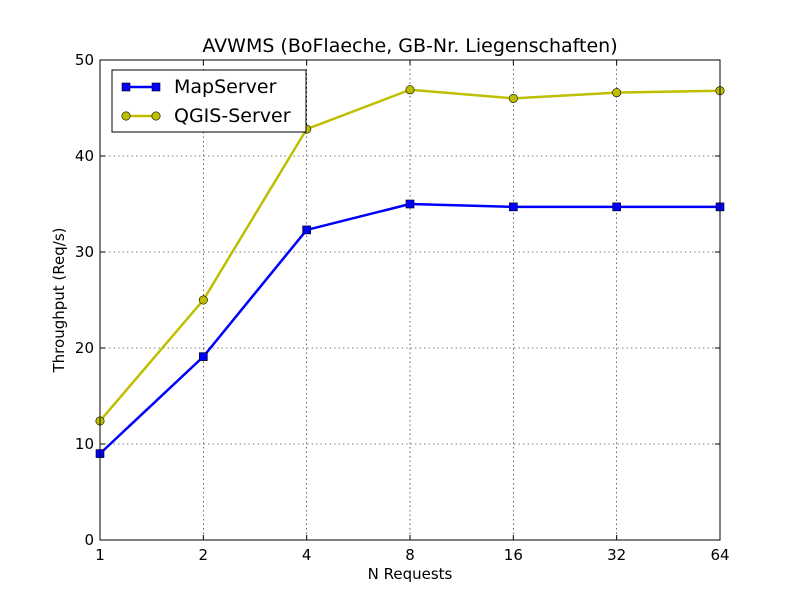  I want to click on y-tick-label: 50, so click(84, 60).